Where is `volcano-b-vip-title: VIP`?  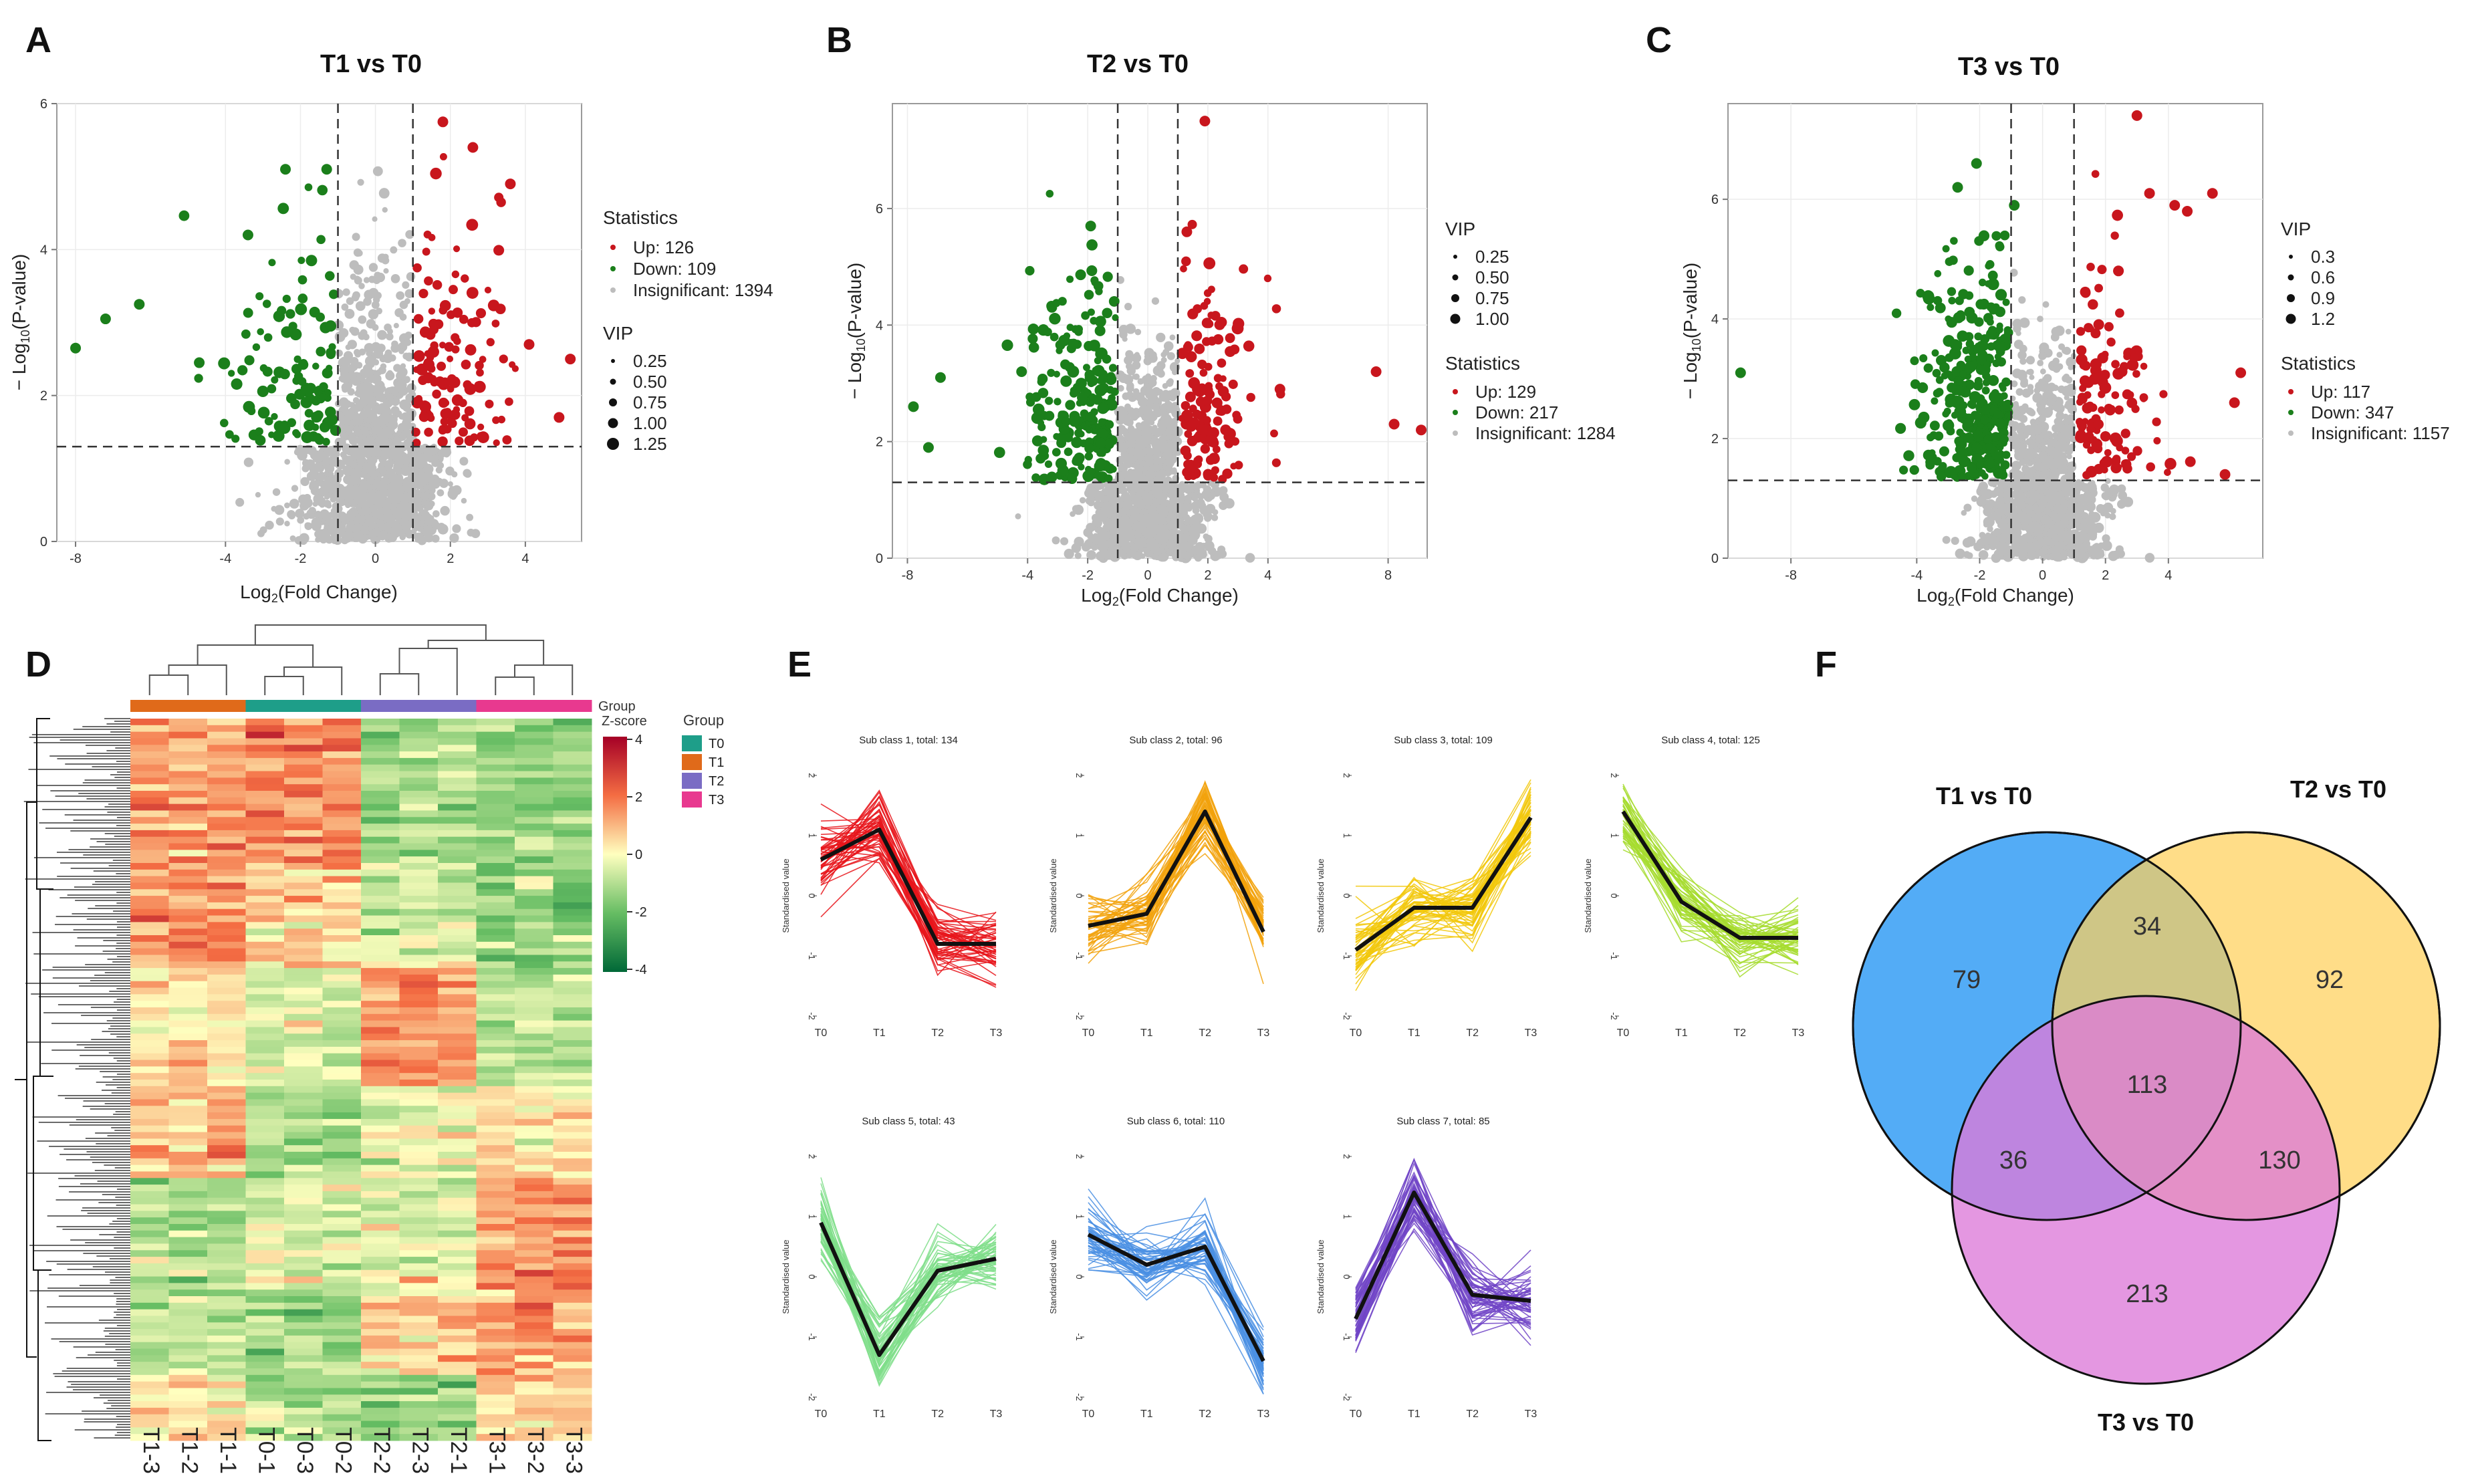
volcano-b-vip-title: VIP is located at coordinates (1460, 229).